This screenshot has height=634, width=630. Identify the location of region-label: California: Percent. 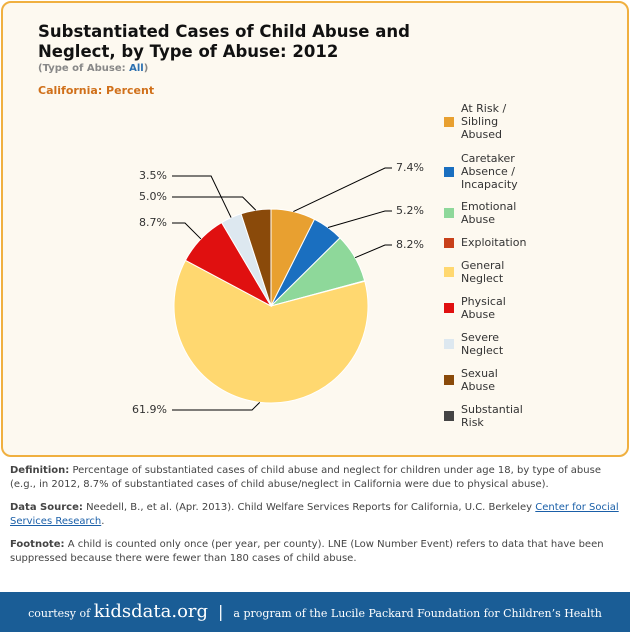
(96, 90).